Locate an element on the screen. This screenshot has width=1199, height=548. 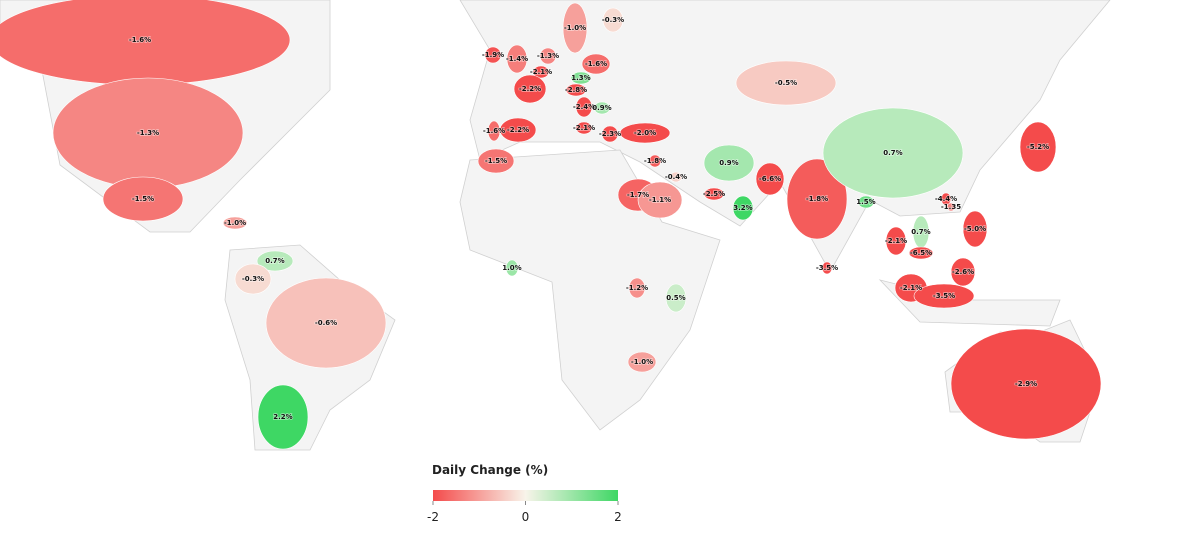
region-label: 3.2% is located at coordinates (742, 208).